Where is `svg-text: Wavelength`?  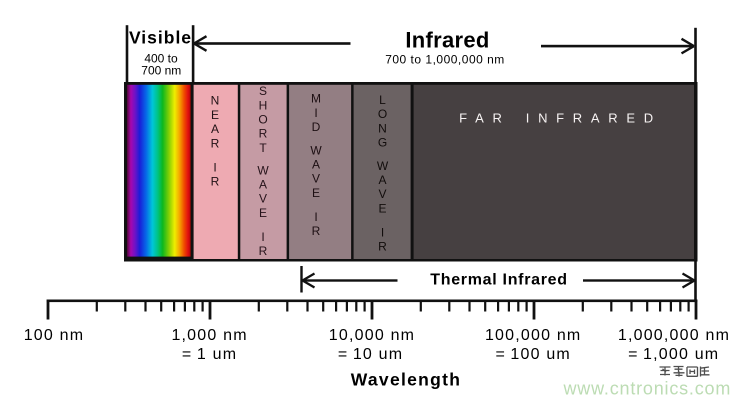
svg-text: Wavelength is located at coordinates (406, 380).